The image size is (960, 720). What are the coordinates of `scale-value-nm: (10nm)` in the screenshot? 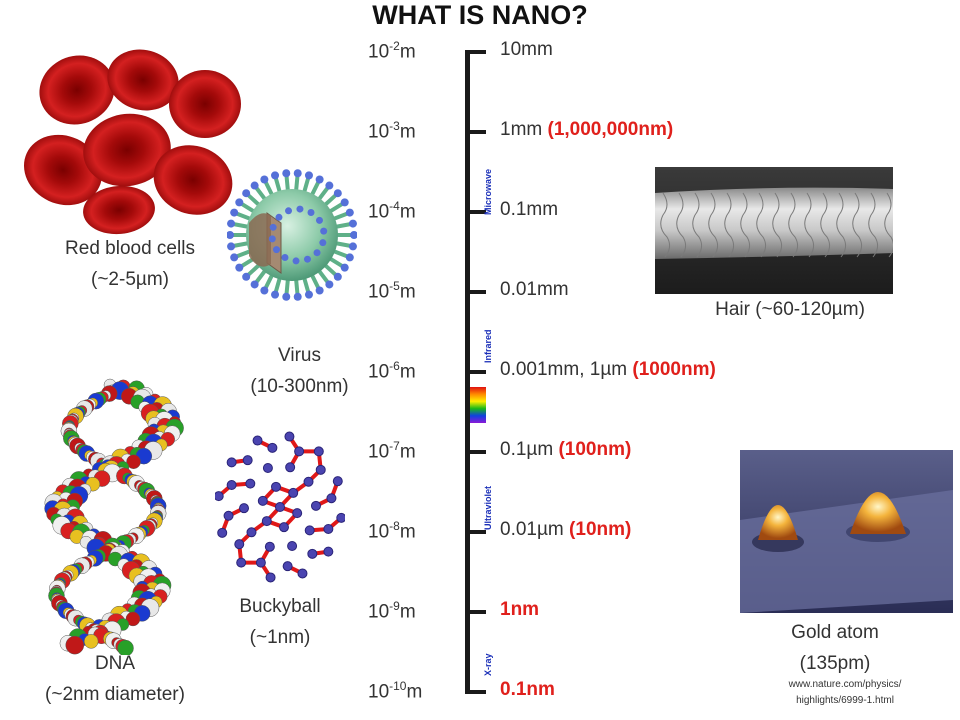 It's located at (600, 529).